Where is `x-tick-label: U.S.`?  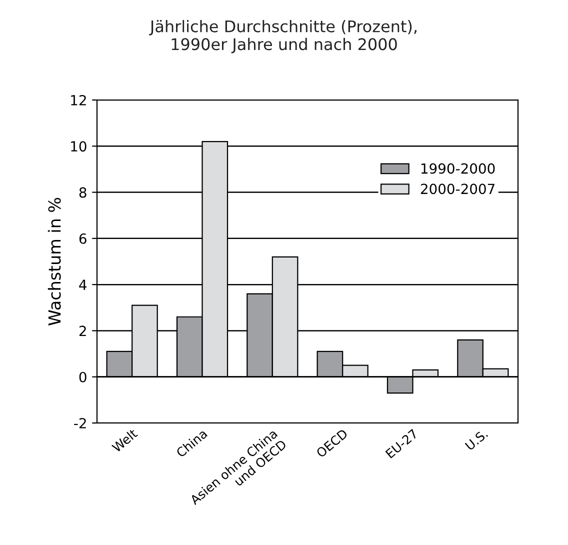 x-tick-label: U.S. is located at coordinates (476, 439).